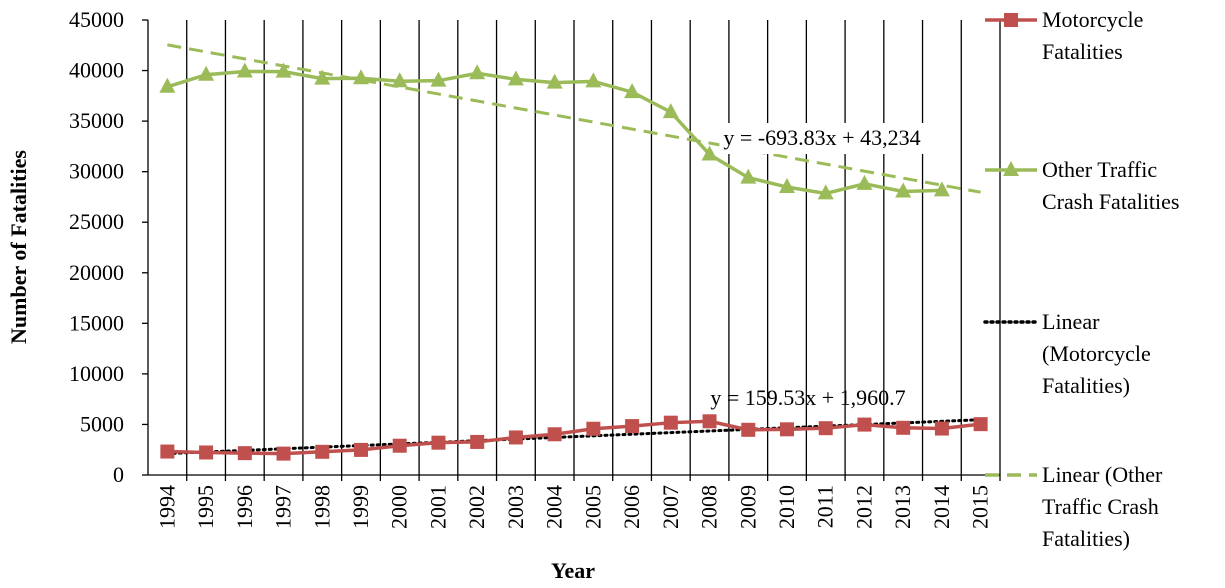 The image size is (1225, 588). I want to click on legend-line: (Motorcycle, so click(1096, 353).